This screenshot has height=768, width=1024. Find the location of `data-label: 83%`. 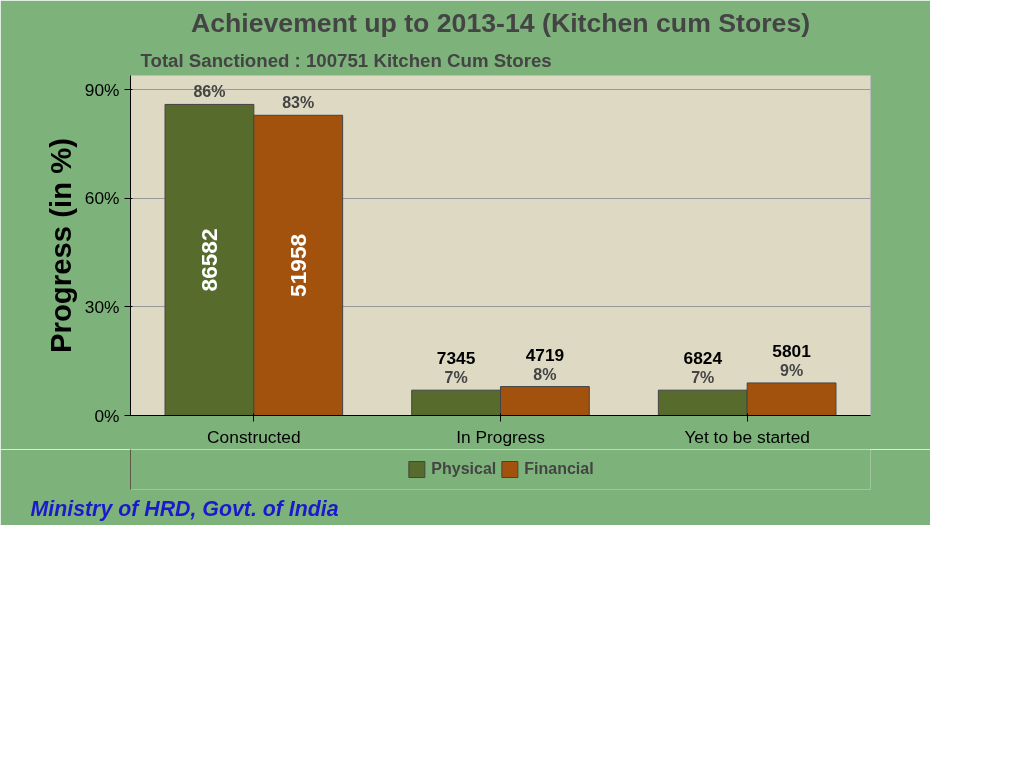

data-label: 83% is located at coordinates (298, 103).